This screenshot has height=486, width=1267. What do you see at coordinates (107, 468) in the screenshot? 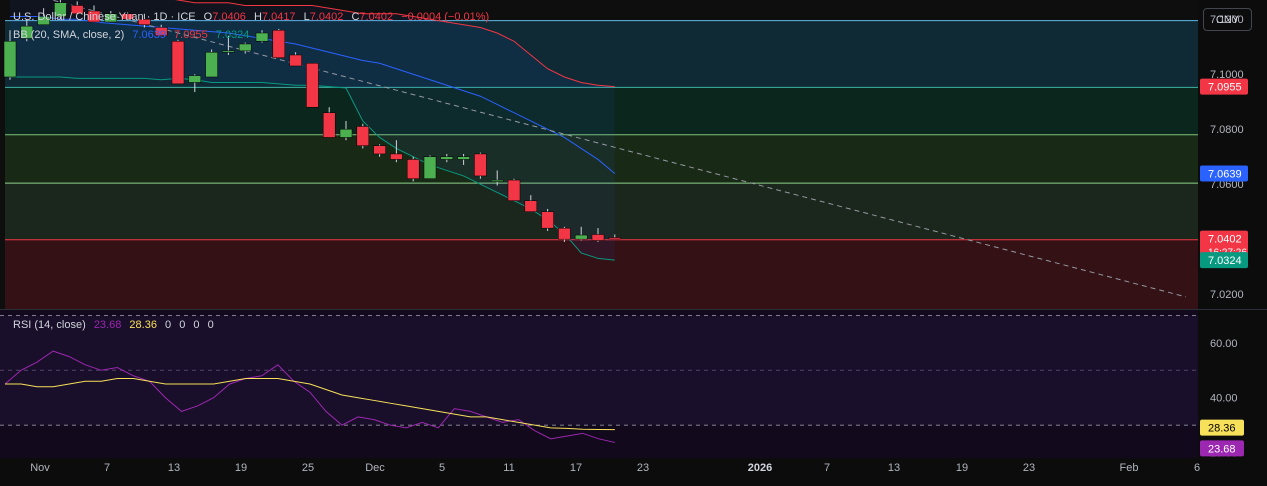
I see `x-tick-label: 7` at bounding box center [107, 468].